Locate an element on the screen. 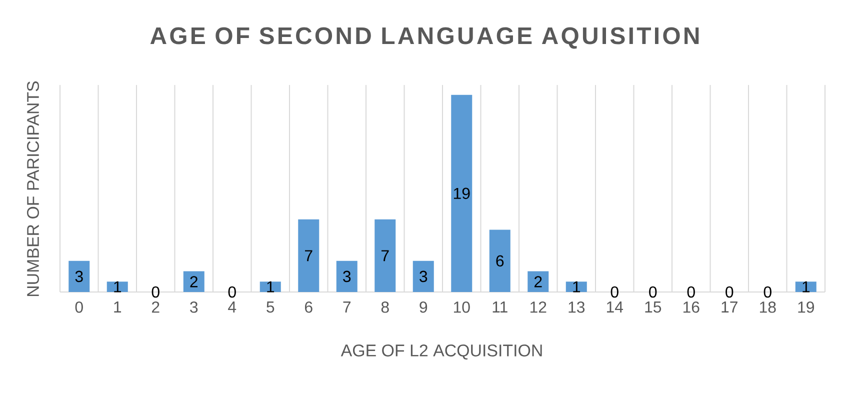 This screenshot has height=394, width=850. data-label: 19 is located at coordinates (462, 194).